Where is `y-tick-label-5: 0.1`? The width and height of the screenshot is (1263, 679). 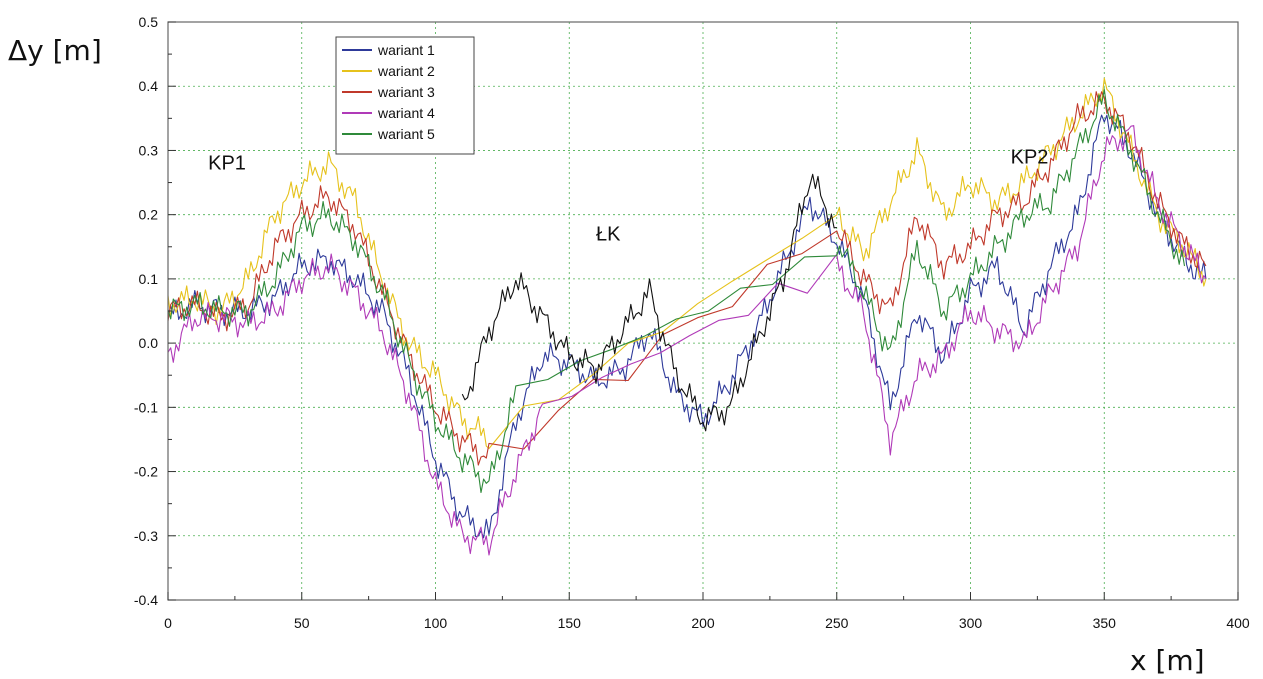 y-tick-label-5: 0.1 is located at coordinates (149, 279).